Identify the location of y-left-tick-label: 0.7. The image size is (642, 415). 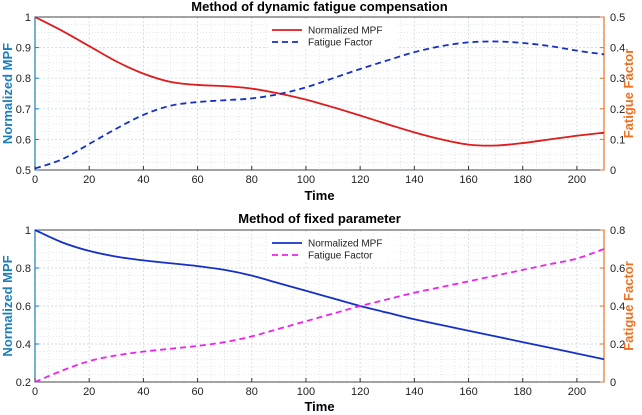
(23, 110).